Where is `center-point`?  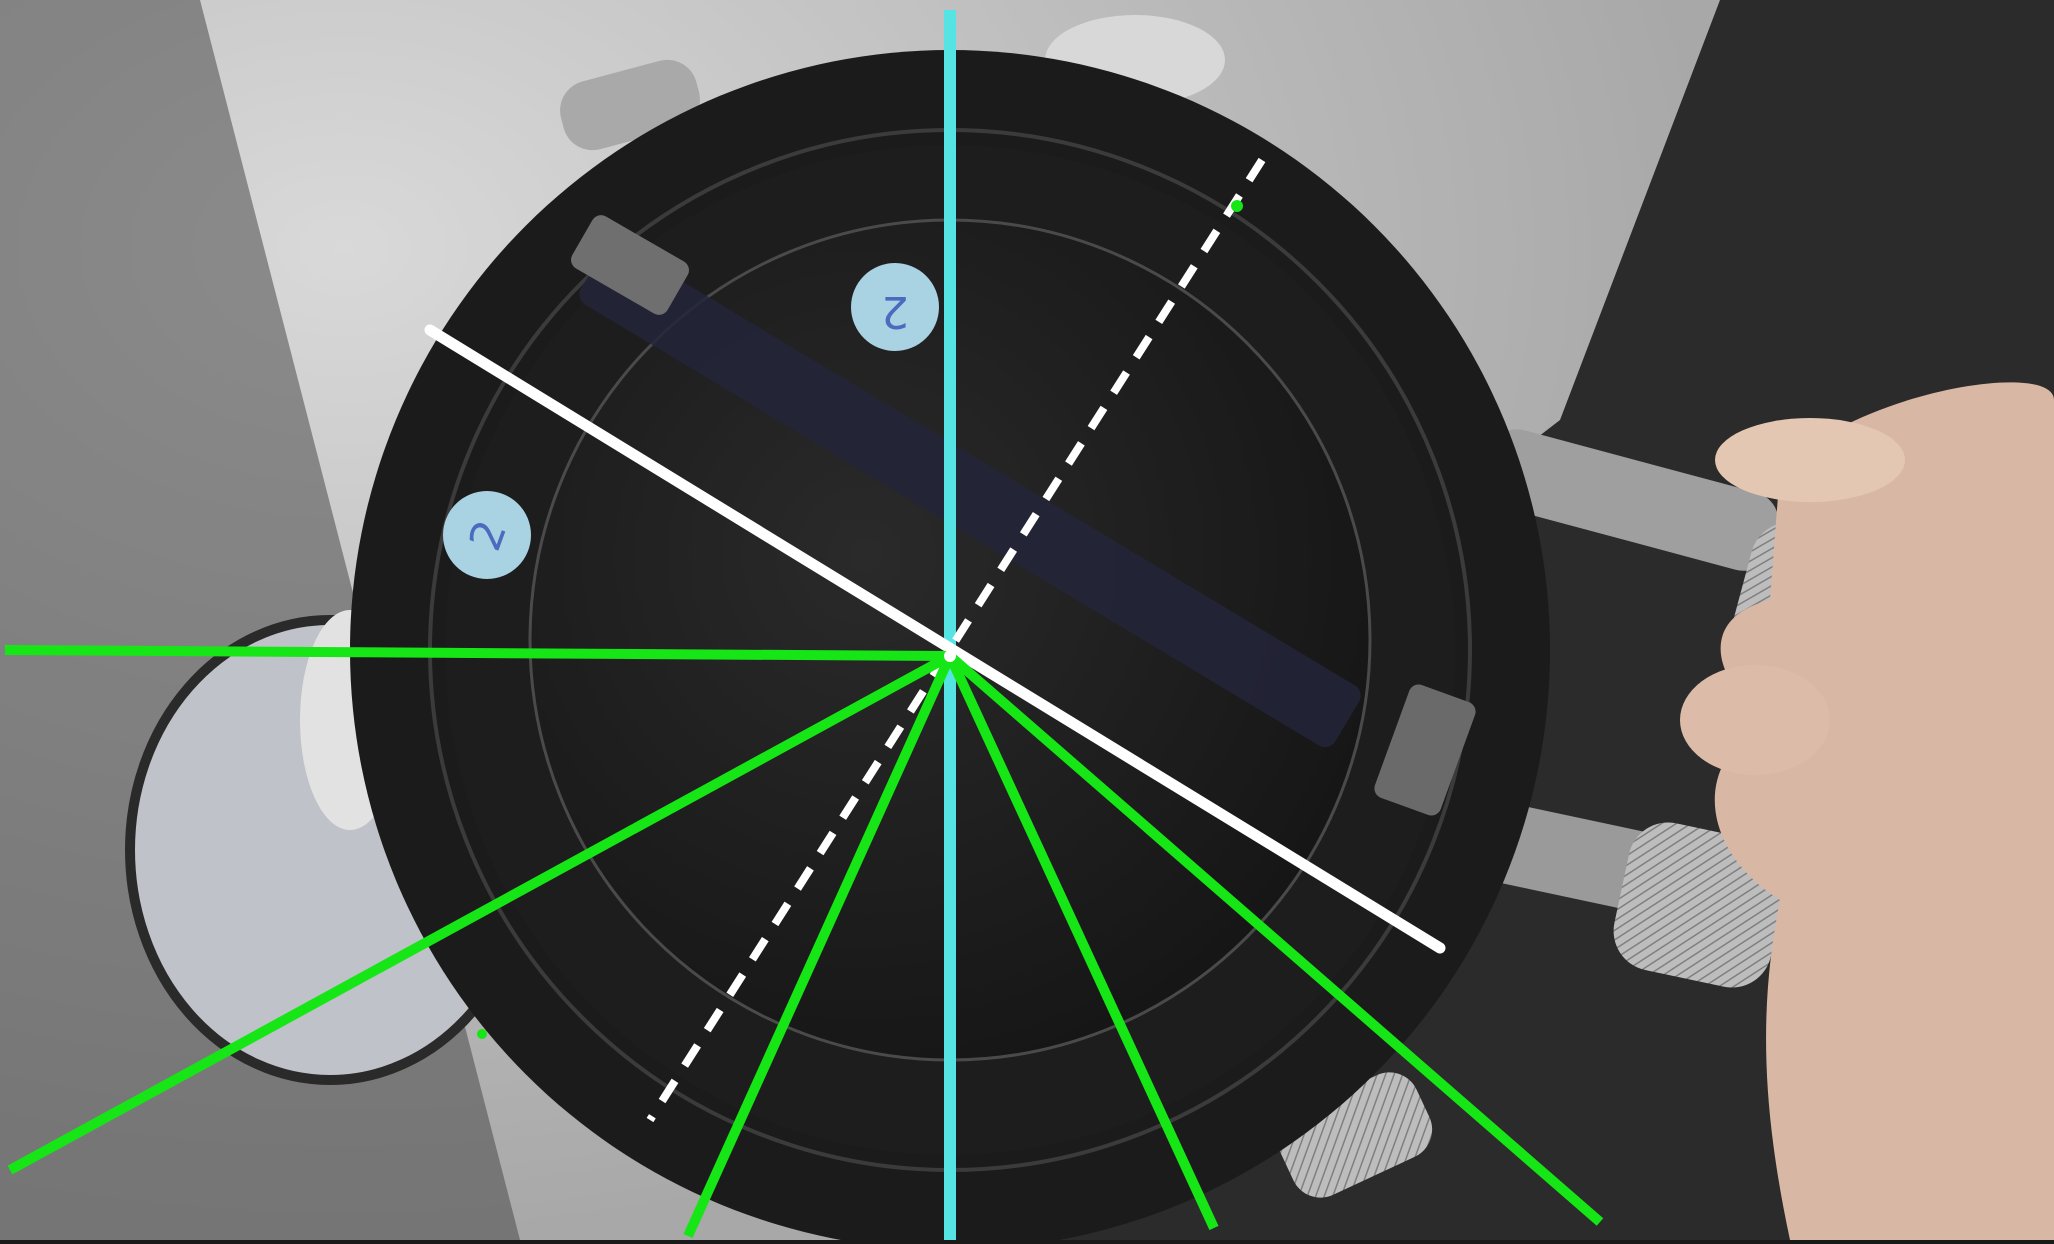 center-point is located at coordinates (950, 656).